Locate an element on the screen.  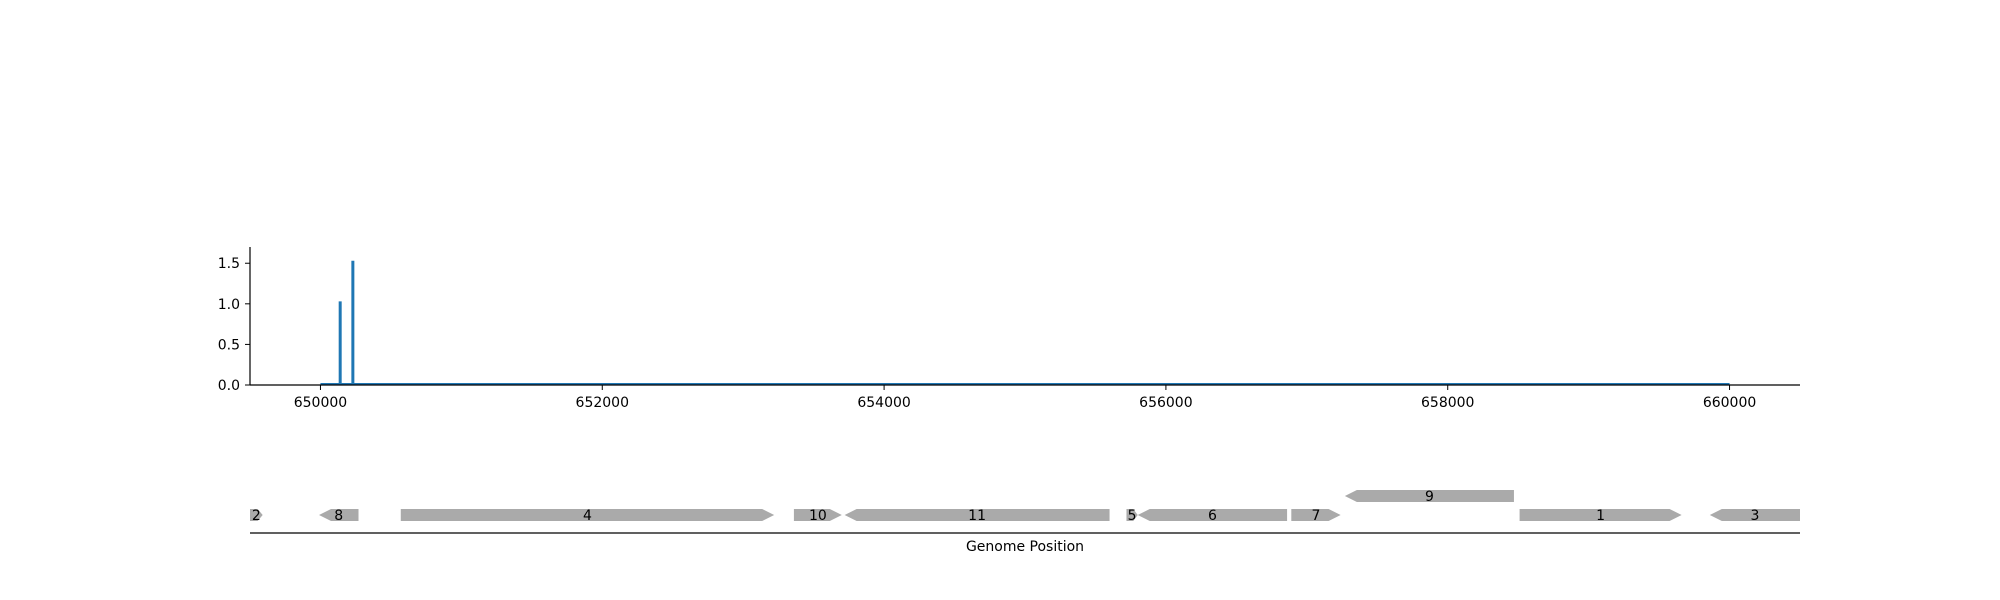
x-axis-label: Genome Position is located at coordinates (1025, 547).